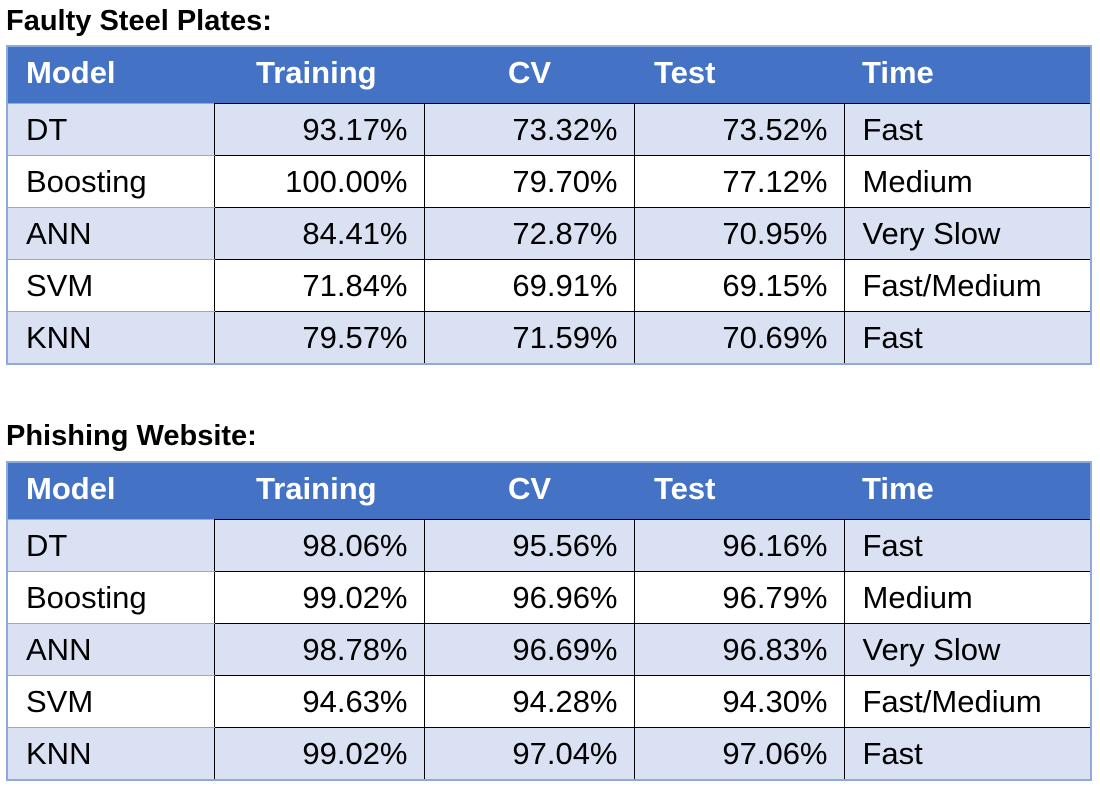 Image resolution: width=1100 pixels, height=790 pixels. I want to click on cell-training: 71.84%, so click(319, 285).